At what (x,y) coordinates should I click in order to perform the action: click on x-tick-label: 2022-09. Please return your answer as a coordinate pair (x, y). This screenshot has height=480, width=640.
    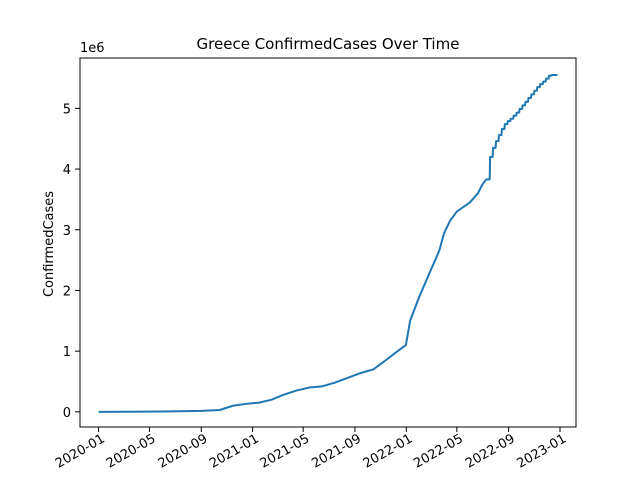
    Looking at the image, I should click on (490, 451).